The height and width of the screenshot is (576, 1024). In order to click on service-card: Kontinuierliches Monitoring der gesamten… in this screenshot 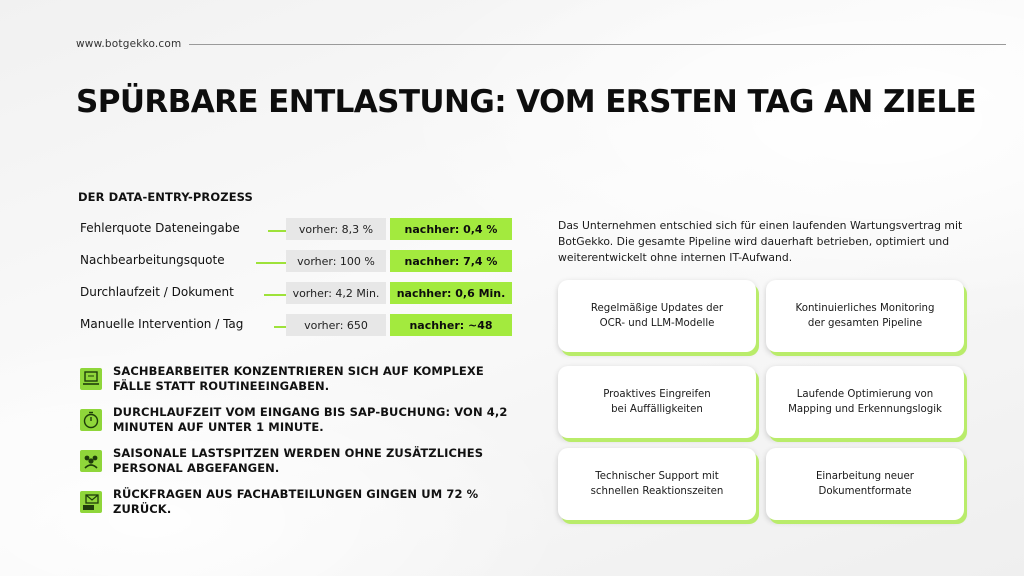, I will do `click(865, 316)`.